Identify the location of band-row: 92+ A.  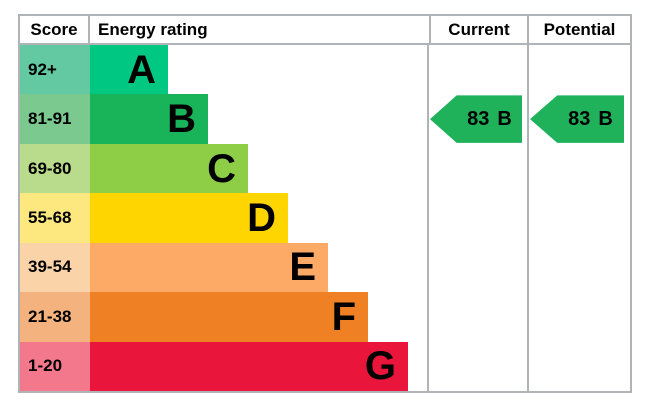
(325, 70).